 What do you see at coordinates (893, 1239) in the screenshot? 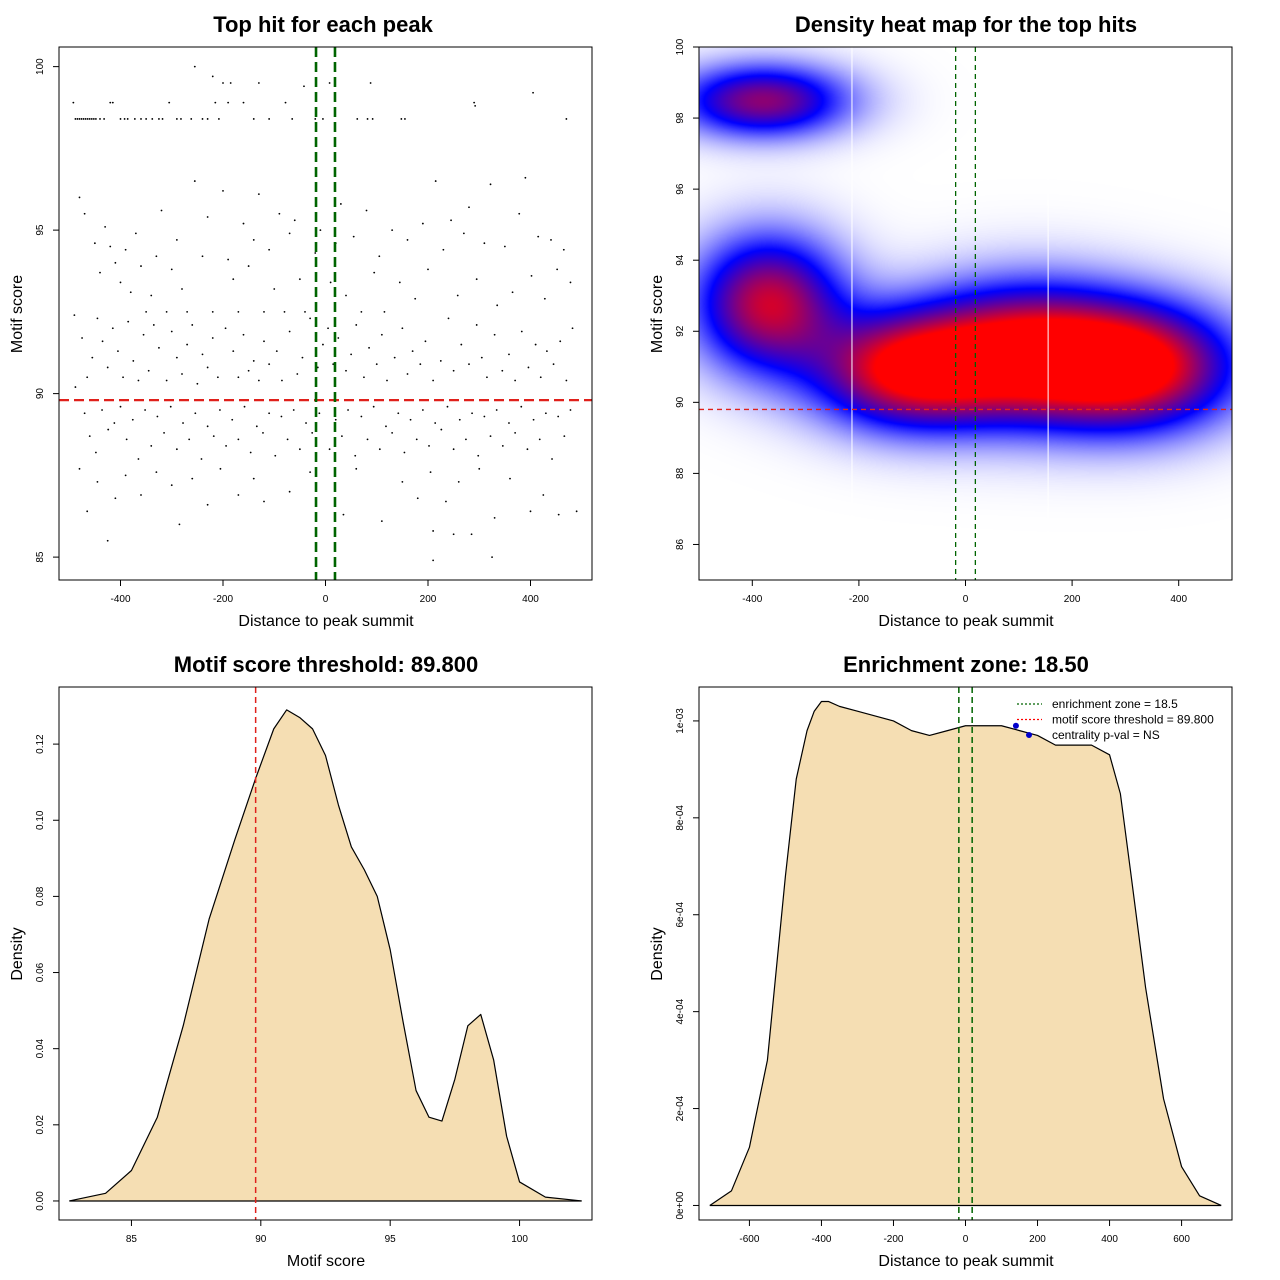
I see `x-tick-label: -200` at bounding box center [893, 1239].